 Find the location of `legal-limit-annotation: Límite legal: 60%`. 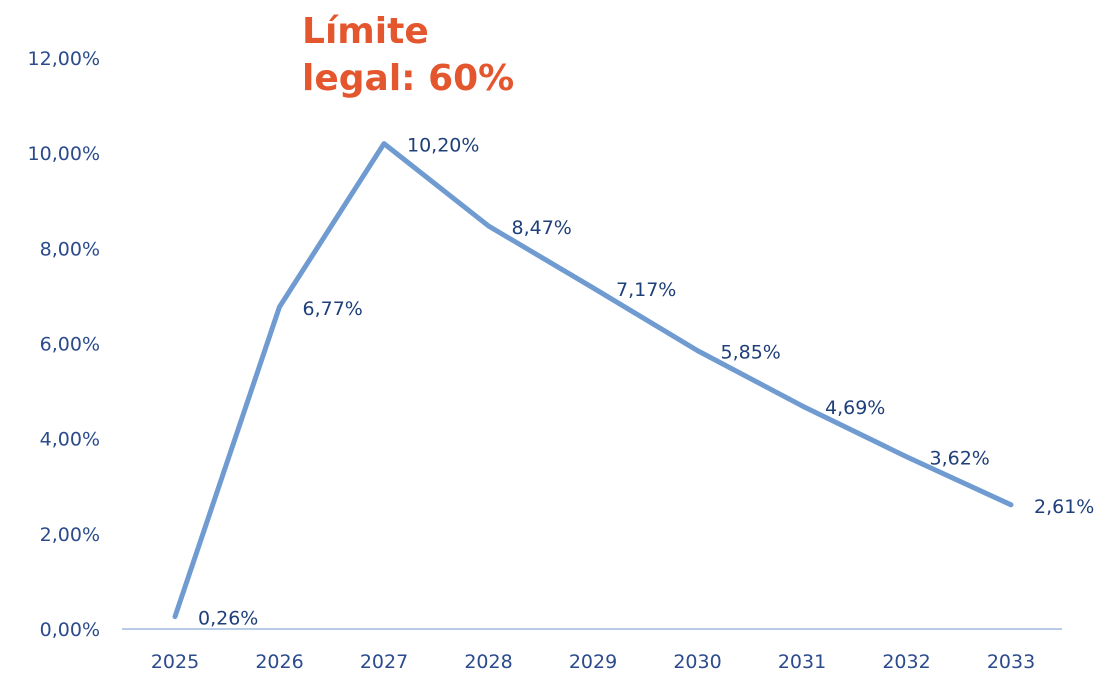

legal-limit-annotation: Límite legal: 60% is located at coordinates (408, 55).